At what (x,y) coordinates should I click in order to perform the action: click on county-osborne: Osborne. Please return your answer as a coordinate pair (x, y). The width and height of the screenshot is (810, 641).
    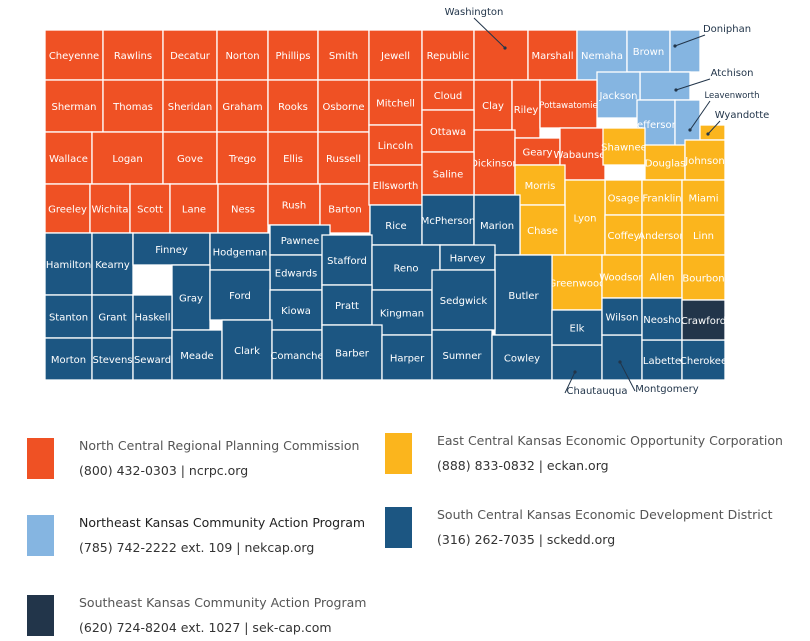
    Looking at the image, I should click on (343, 106).